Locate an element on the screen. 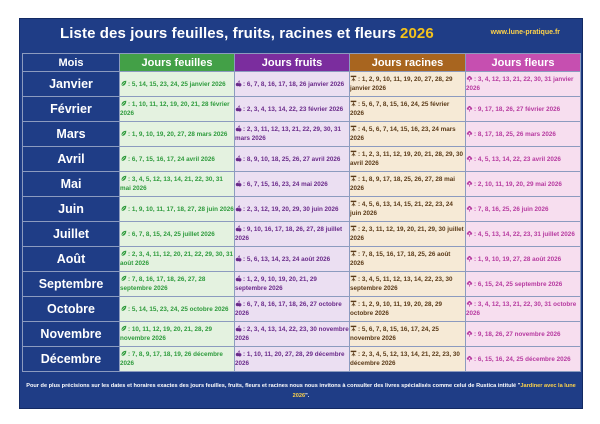  leaf-days-text: : 5, 14, 15, 23, 24, 25 octobre 2026 is located at coordinates (178, 309).